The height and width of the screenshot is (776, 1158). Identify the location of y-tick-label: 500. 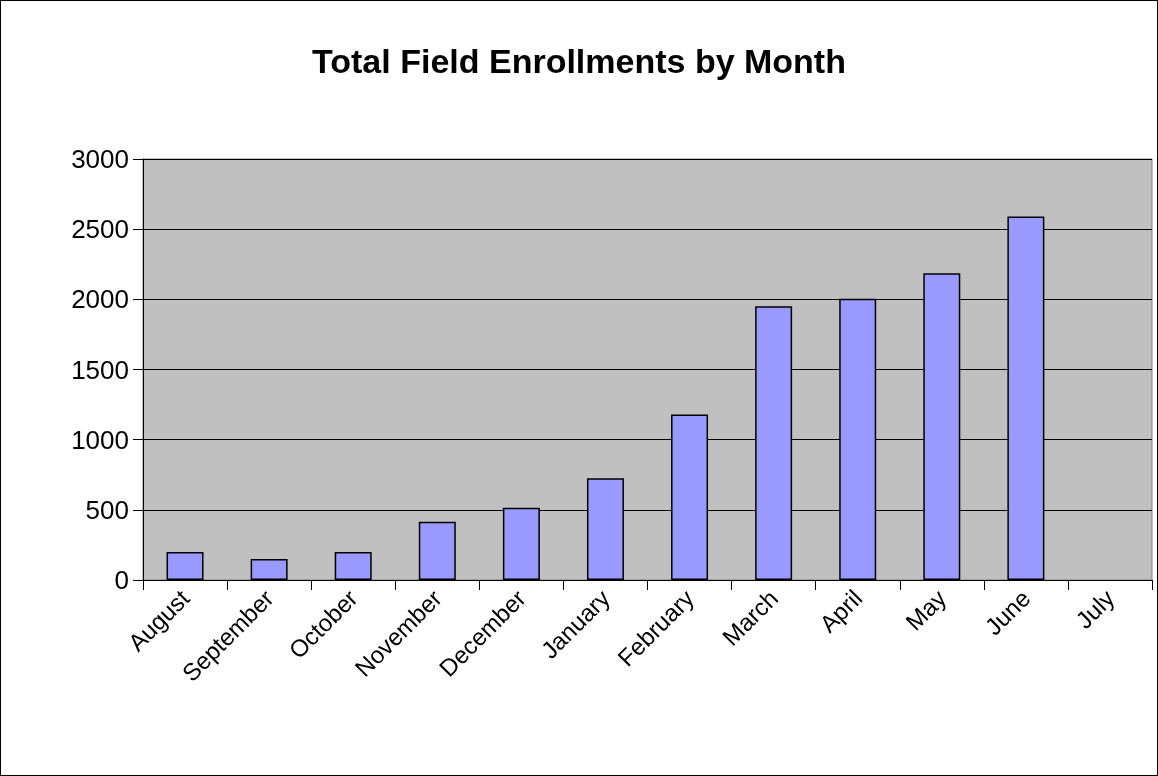
(107, 509).